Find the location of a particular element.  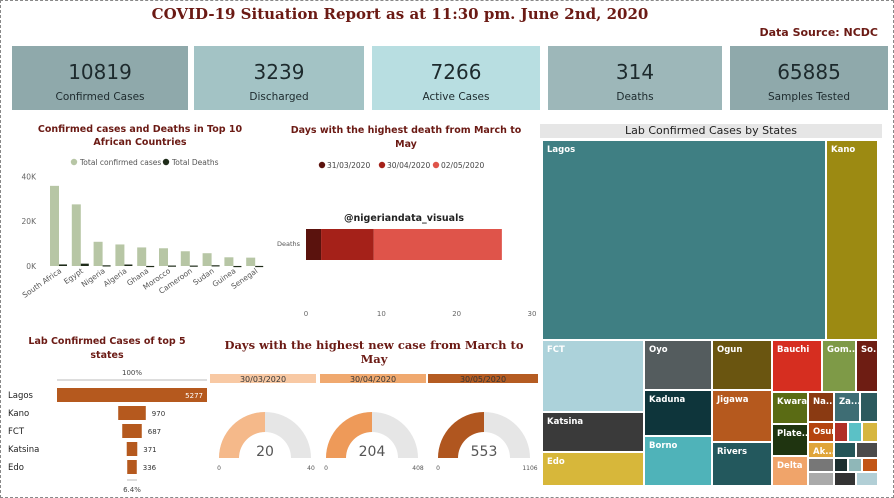

bar-confirmed-cameroon is located at coordinates (185, 258).